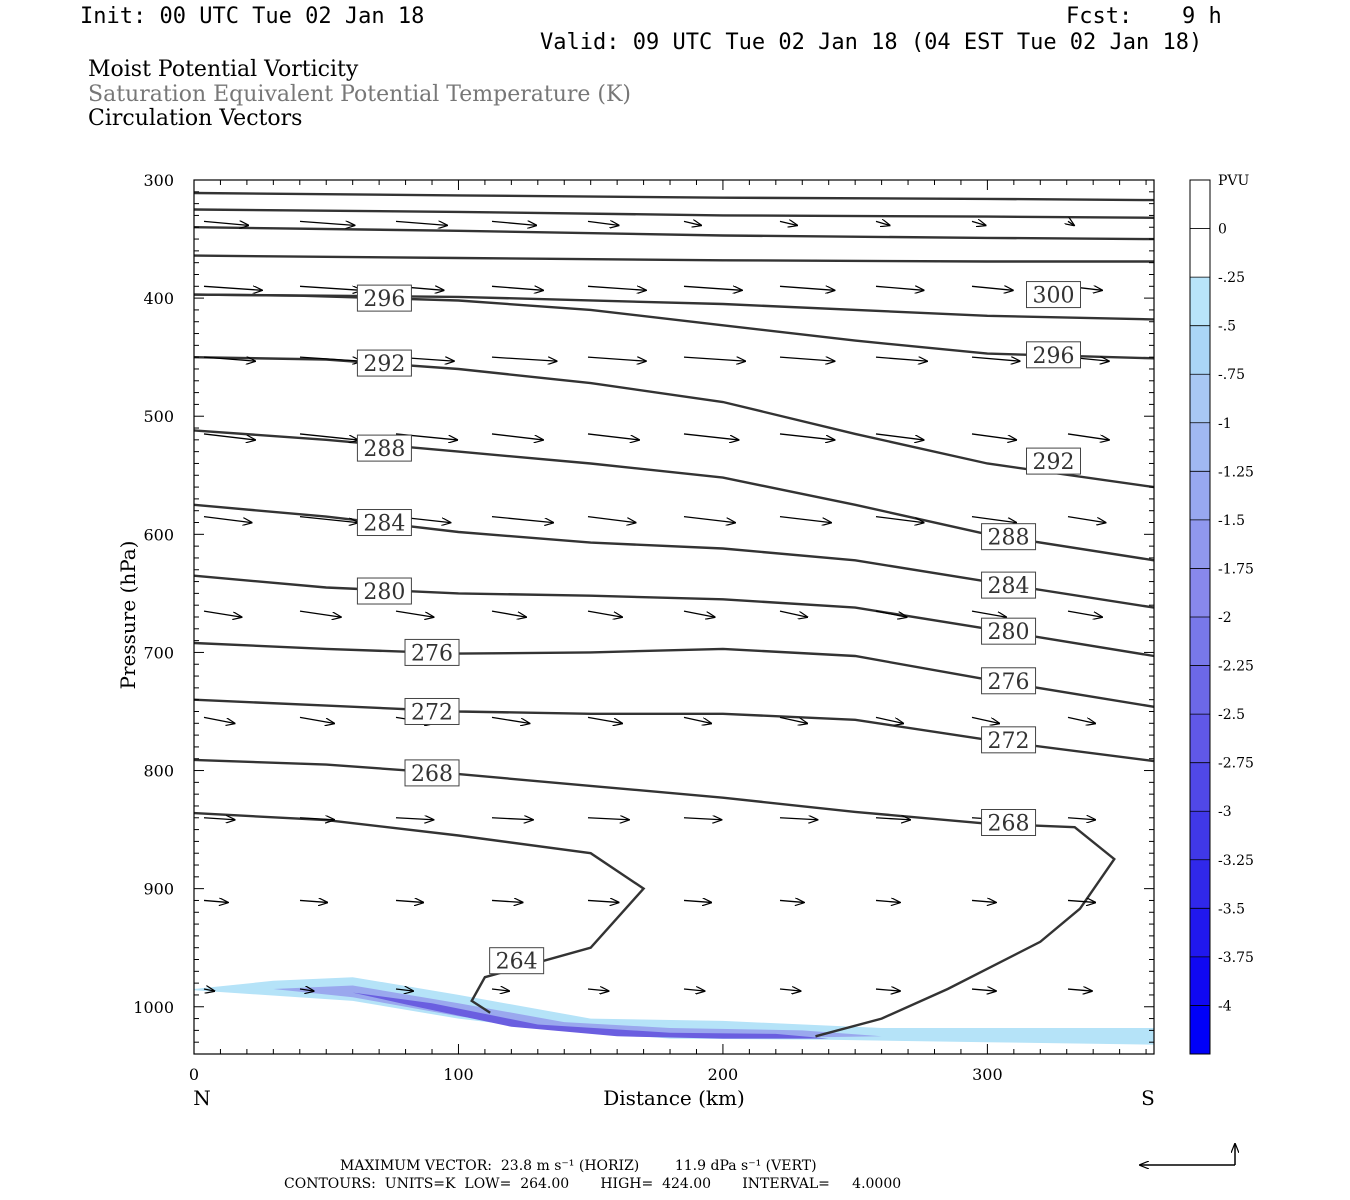 Image resolution: width=1350 pixels, height=1200 pixels. What do you see at coordinates (158, 534) in the screenshot?
I see `y-tick-label: 600` at bounding box center [158, 534].